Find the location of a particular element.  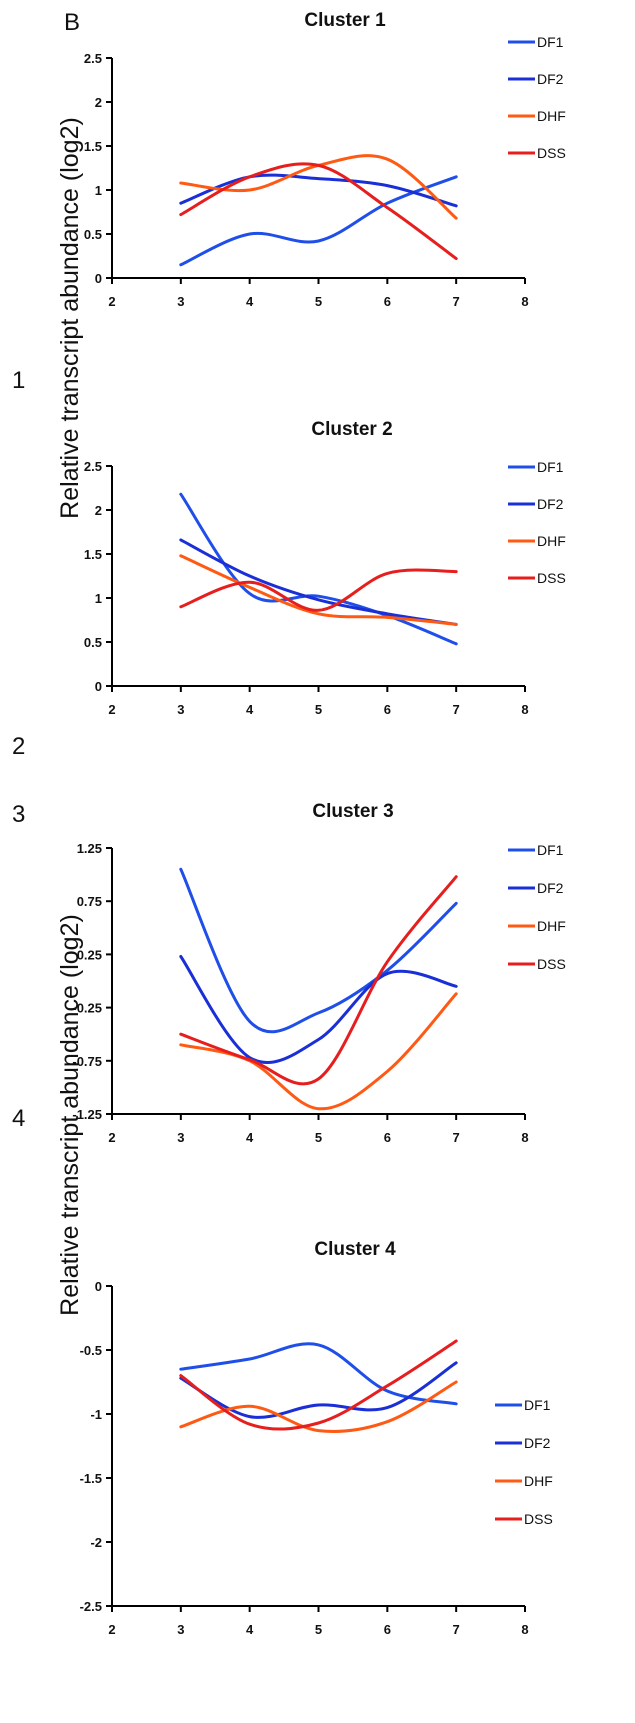

chart-title: Cluster 3 is located at coordinates (352, 811).